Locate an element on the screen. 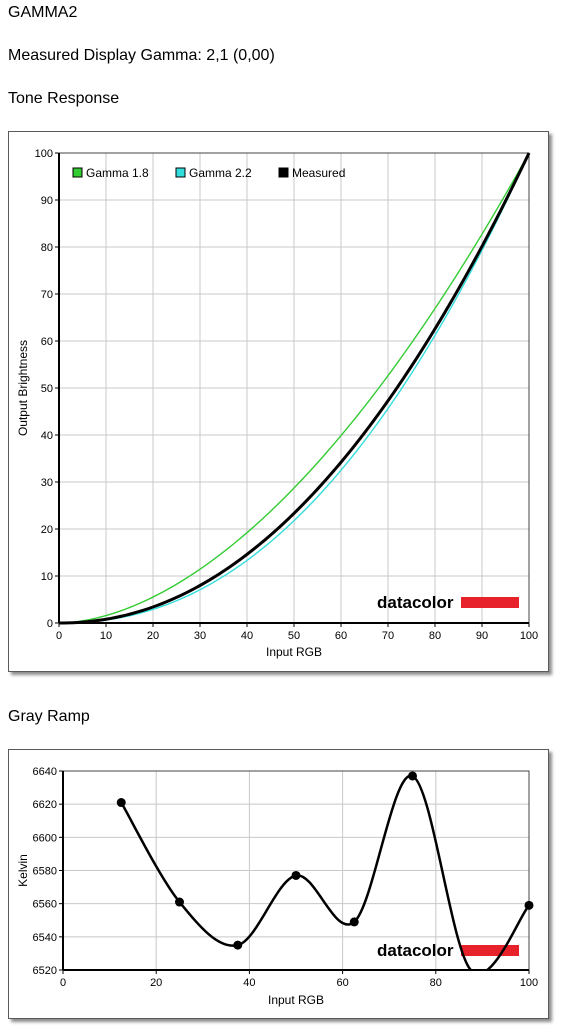 The height and width of the screenshot is (1034, 569). y-tick-label: 60 is located at coordinates (47, 342).